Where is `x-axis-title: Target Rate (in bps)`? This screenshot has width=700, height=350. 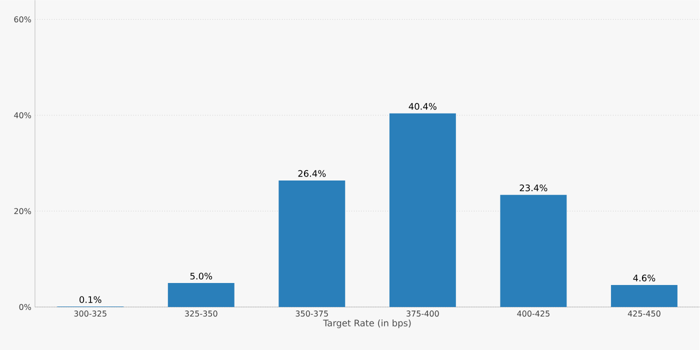
x-axis-title: Target Rate (in bps) is located at coordinates (367, 323).